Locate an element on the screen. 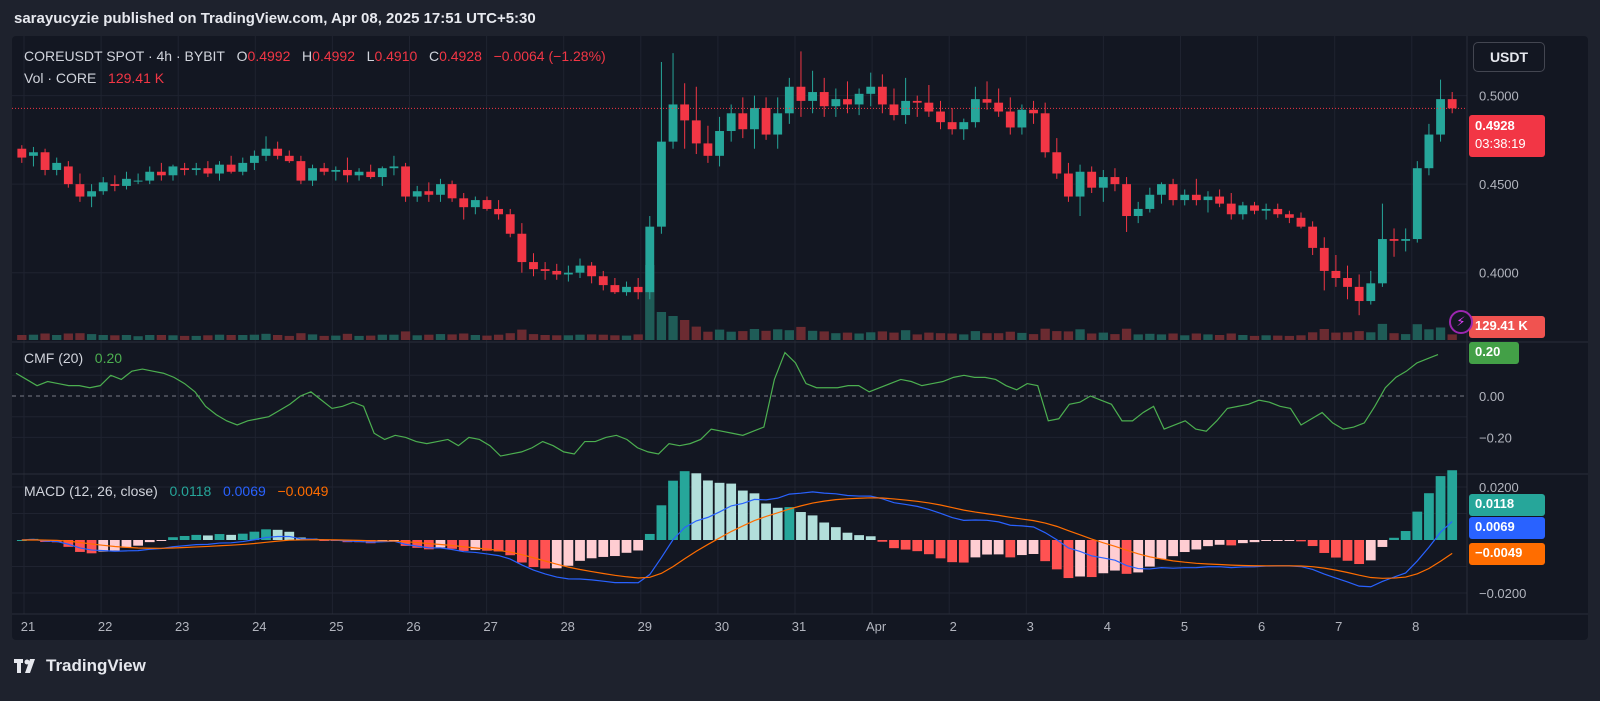 The image size is (1600, 701). symbol-name: COREUSDT SPOT · 4h · BYBIT is located at coordinates (124, 56).